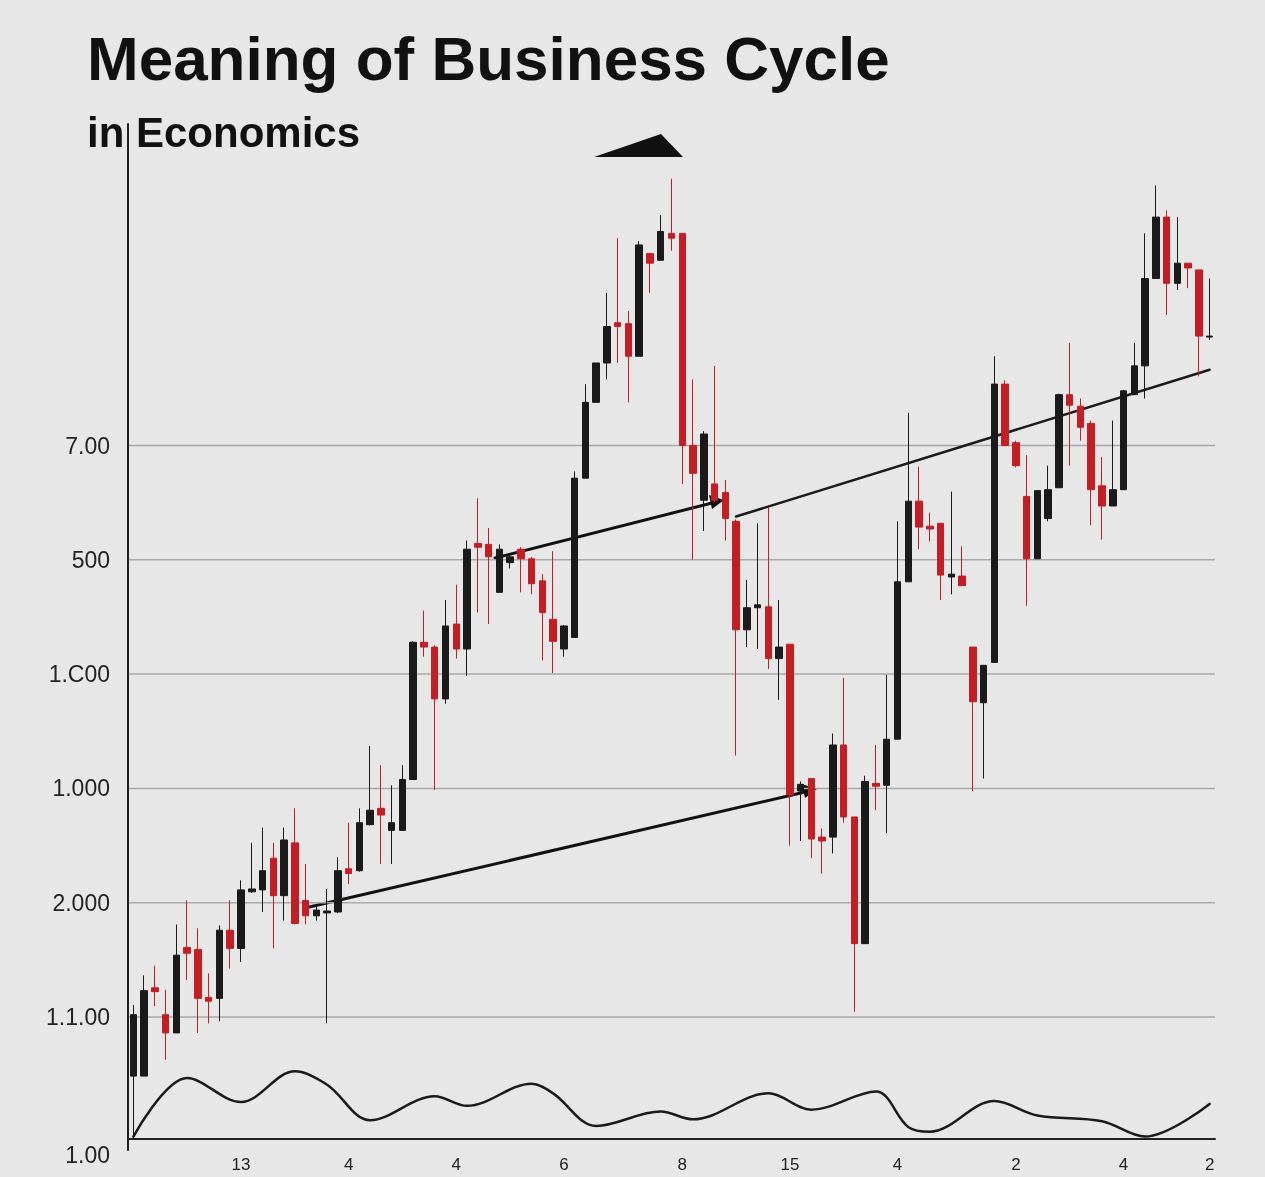 The width and height of the screenshot is (1265, 1177). Describe the element at coordinates (90, 559) in the screenshot. I see `text: 500` at that location.